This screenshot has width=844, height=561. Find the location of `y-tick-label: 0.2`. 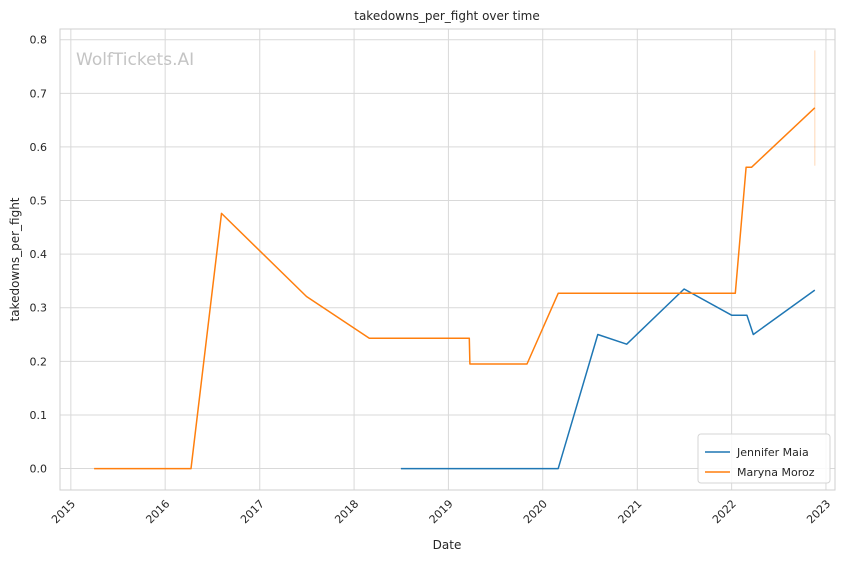

y-tick-label: 0.2 is located at coordinates (39, 361).